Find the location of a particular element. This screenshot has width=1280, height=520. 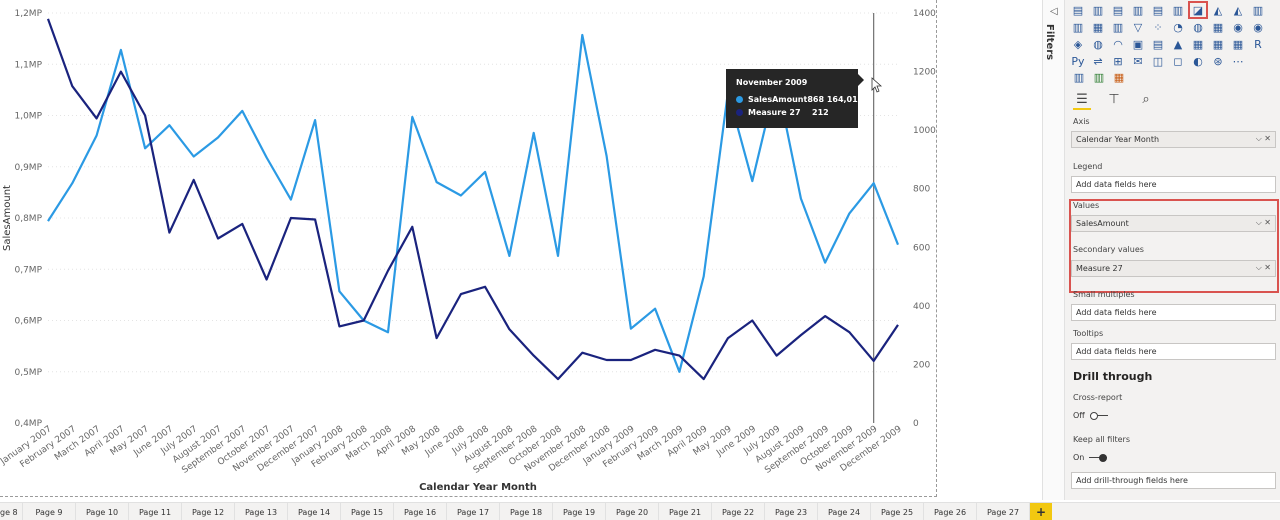

page-tab: Page 22 is located at coordinates (738, 511).